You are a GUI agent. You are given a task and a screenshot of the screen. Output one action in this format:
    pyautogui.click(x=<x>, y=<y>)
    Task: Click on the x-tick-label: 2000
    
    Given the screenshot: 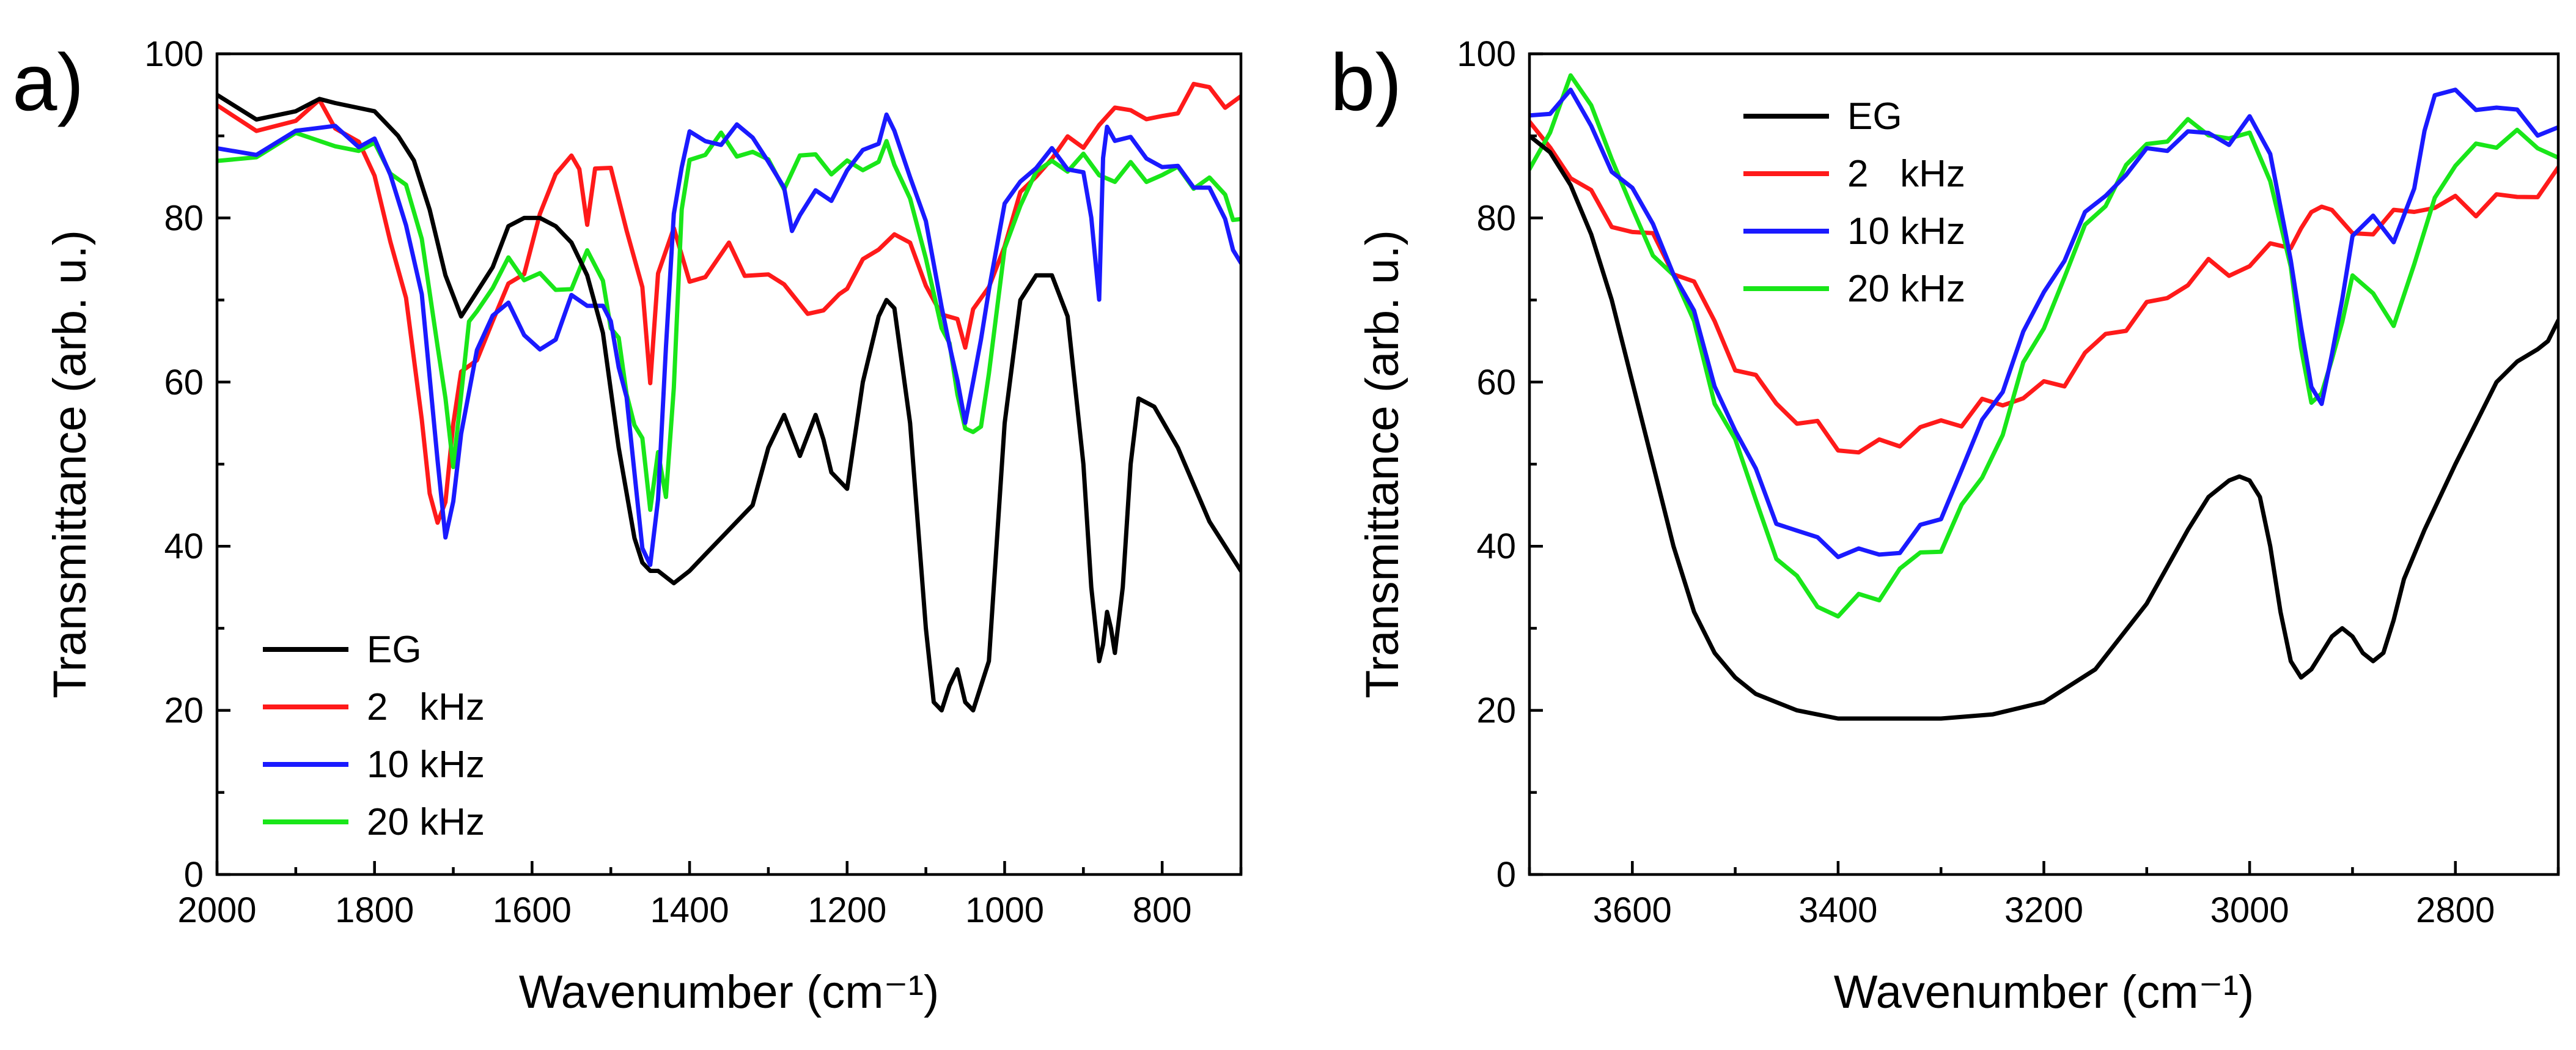 What is the action you would take?
    pyautogui.click(x=217, y=910)
    